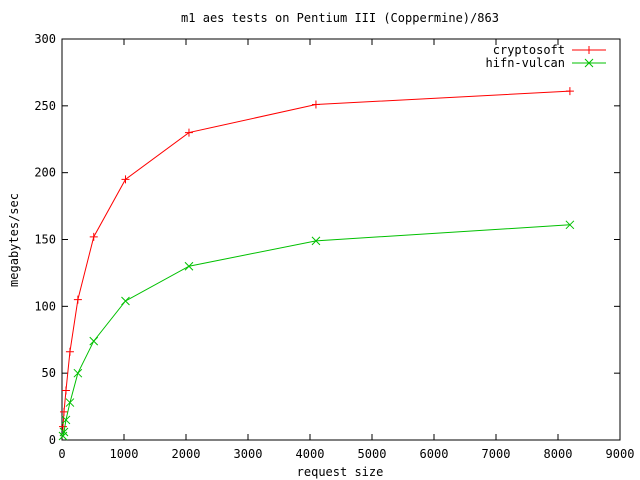 The width and height of the screenshot is (640, 480). Describe the element at coordinates (49, 373) in the screenshot. I see `y-tick-label: 50` at that location.